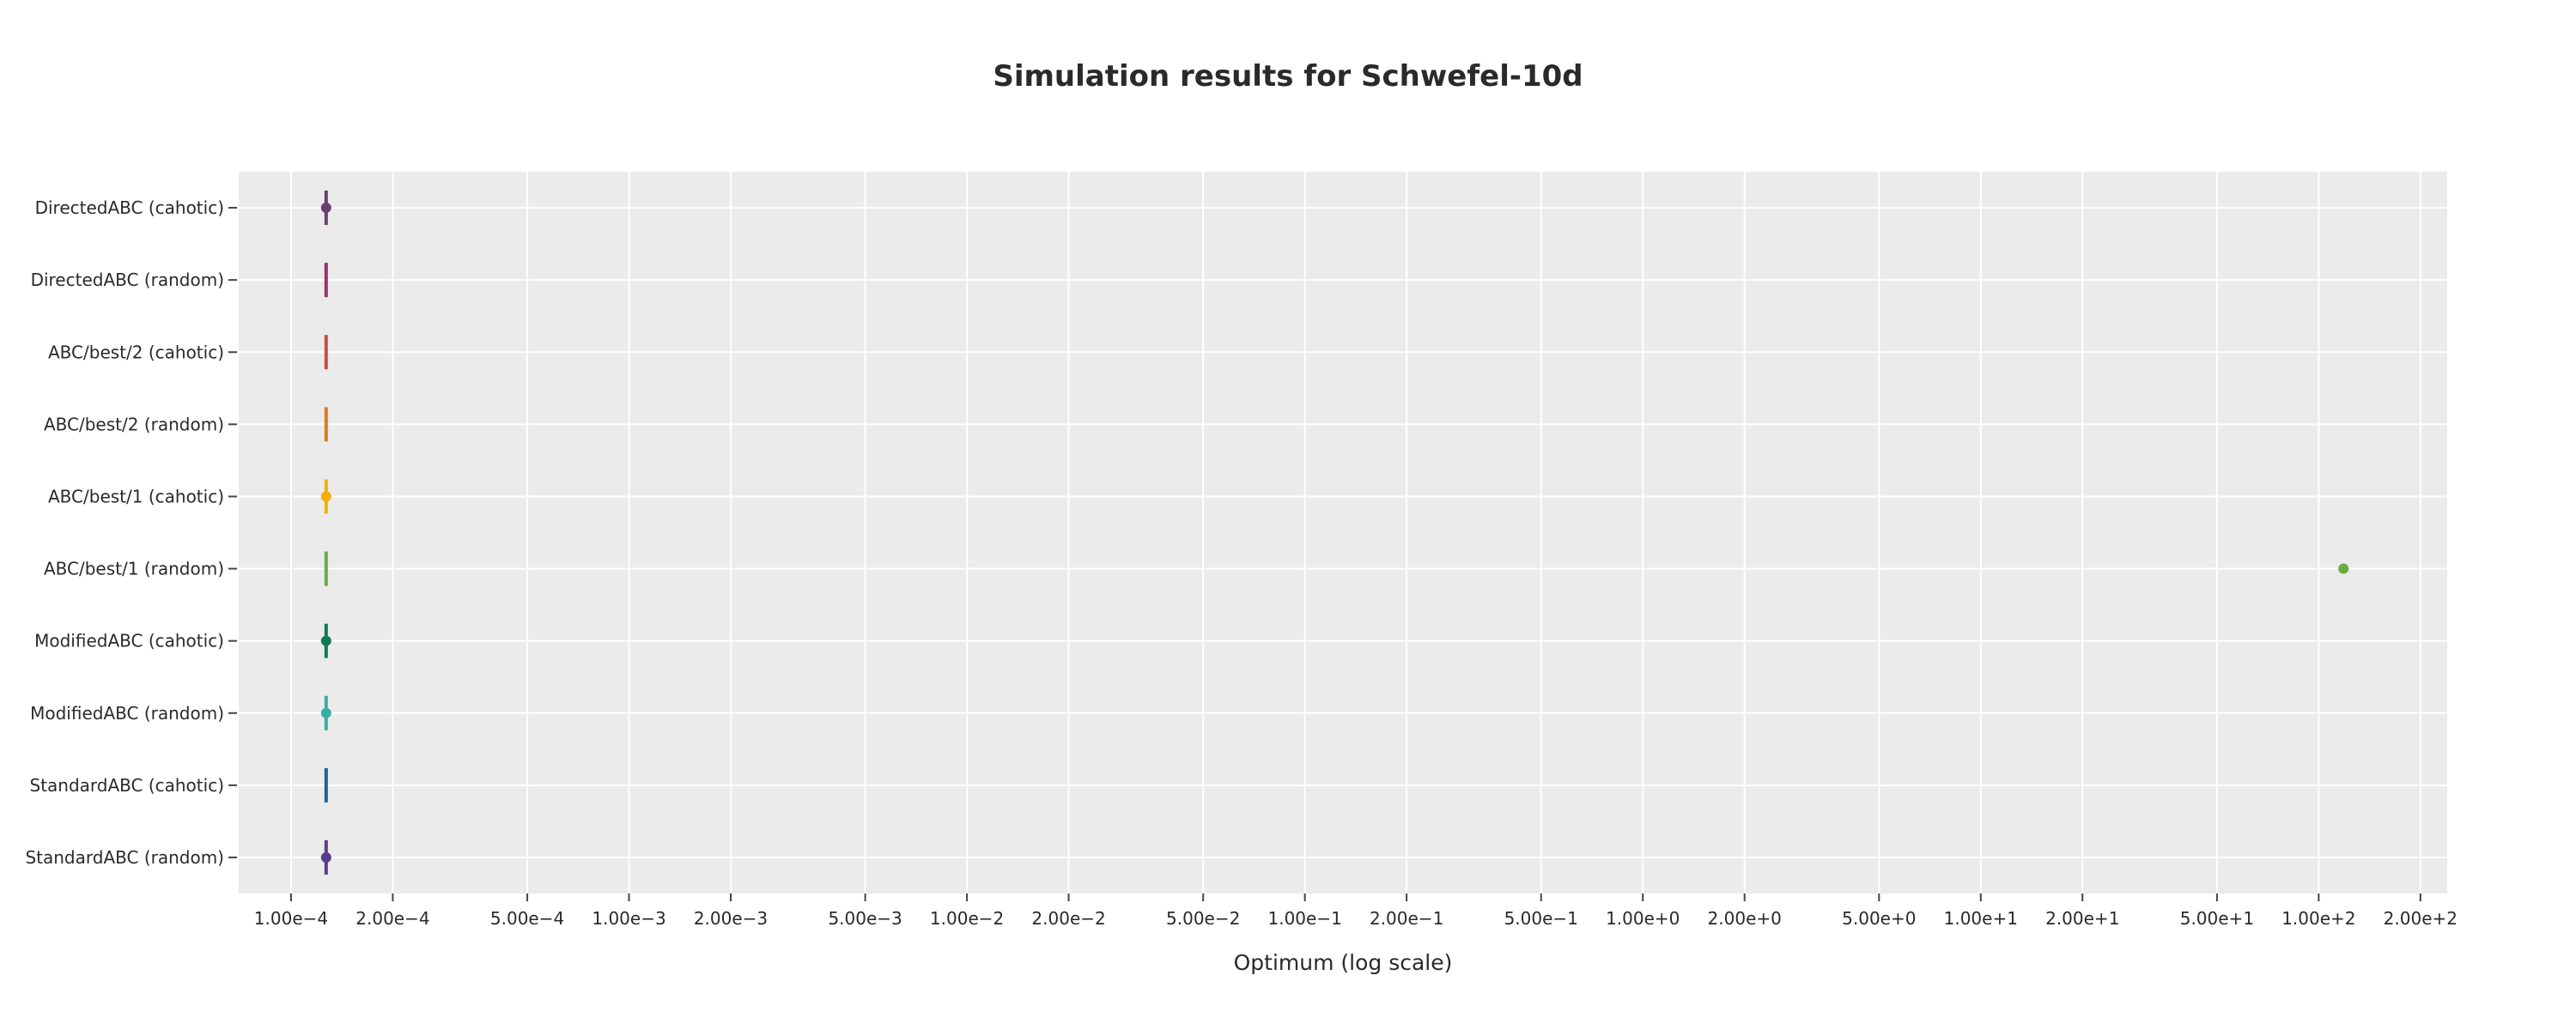 The width and height of the screenshot is (2576, 1030). Describe the element at coordinates (392, 918) in the screenshot. I see `x-tick-label: 2.00e−4` at that location.